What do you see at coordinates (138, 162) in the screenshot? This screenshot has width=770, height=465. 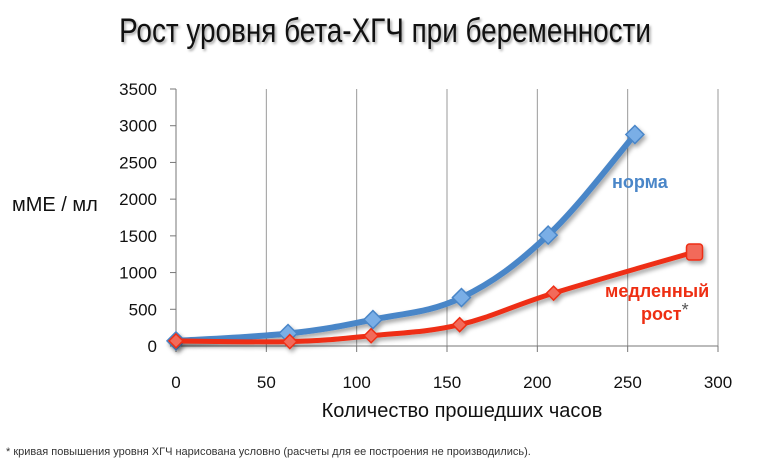 I see `y-tick-label: 2500` at bounding box center [138, 162].